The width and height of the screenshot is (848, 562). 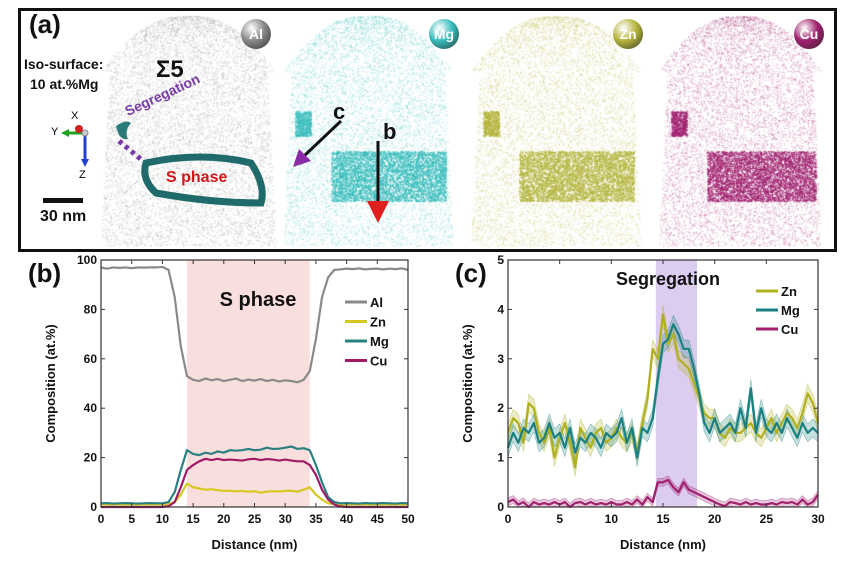 I want to click on axis-x-label: X, so click(x=75, y=116).